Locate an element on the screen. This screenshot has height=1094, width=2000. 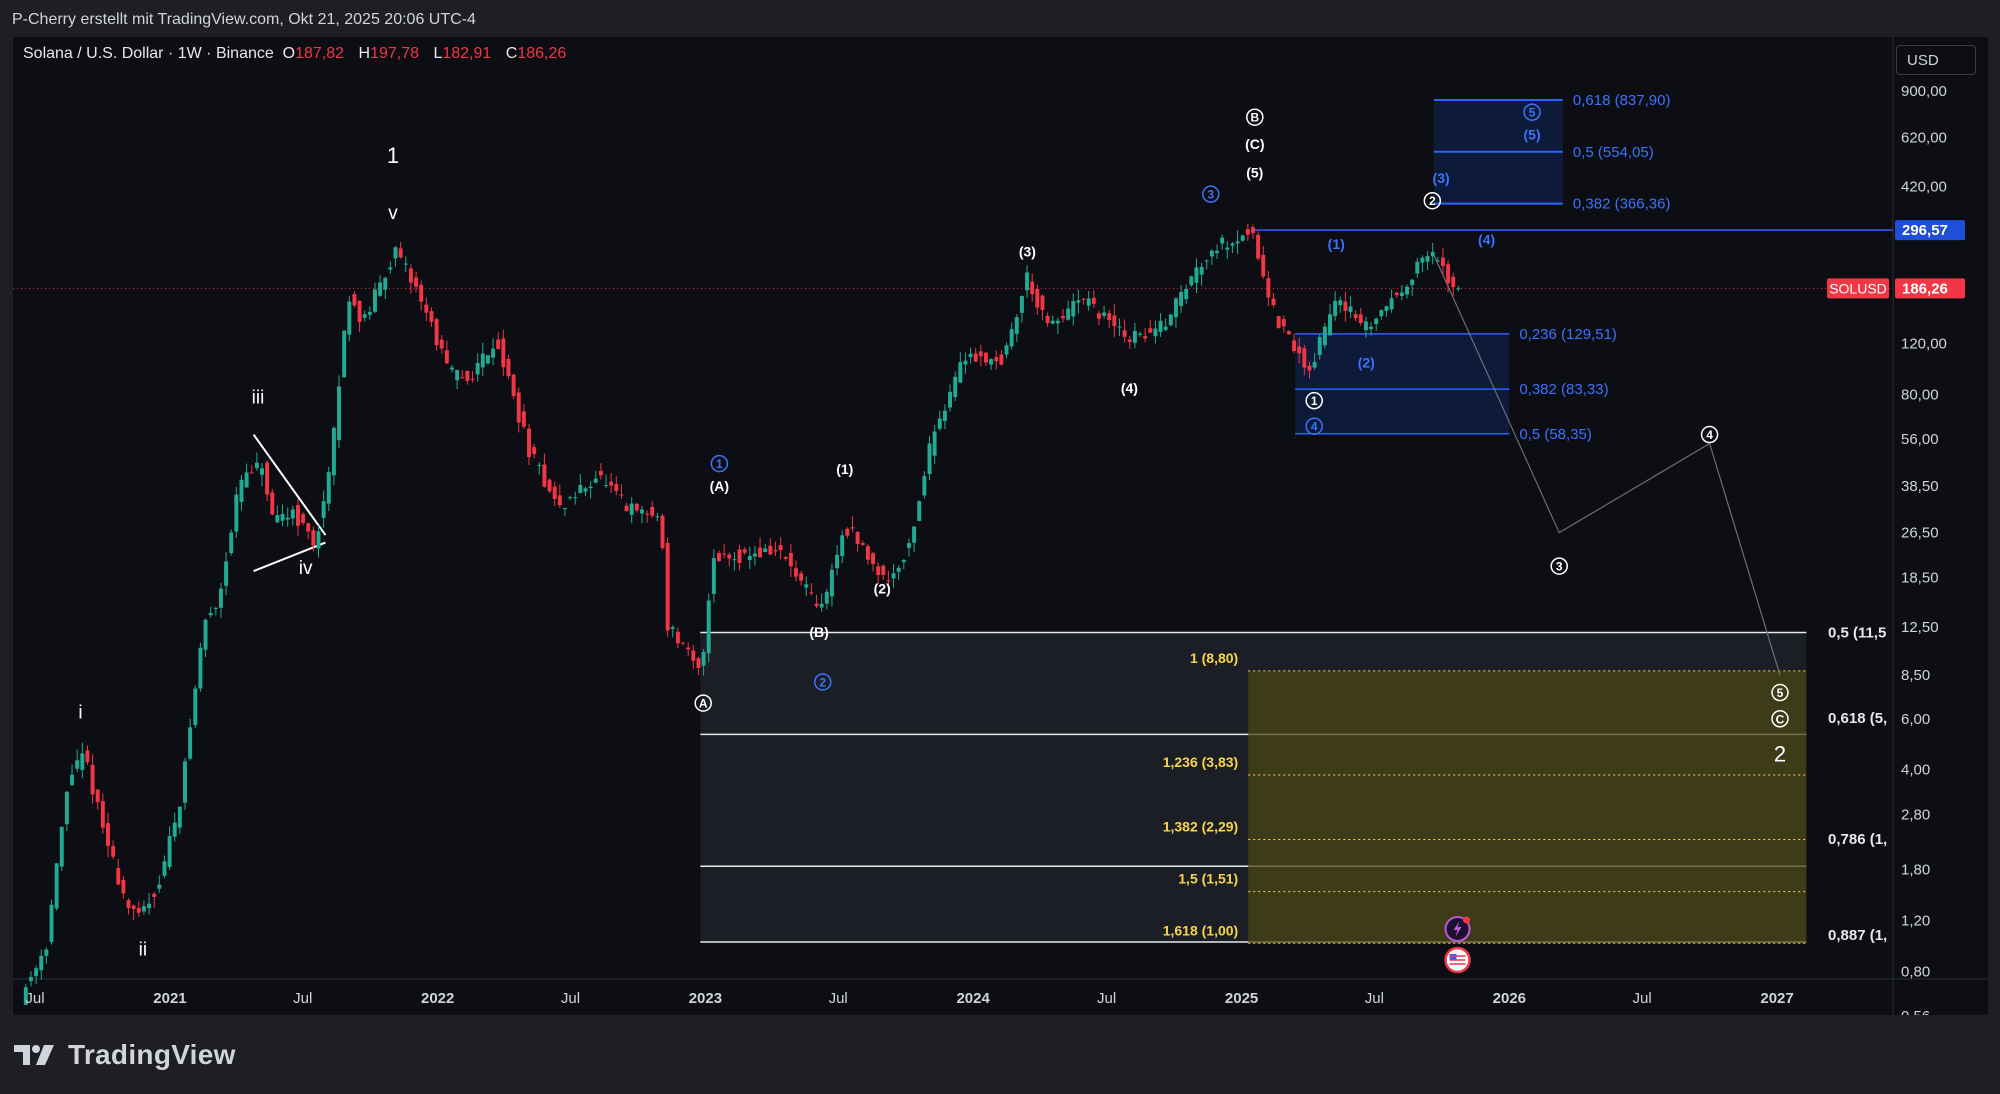
wave-label: (2) is located at coordinates (1366, 363).